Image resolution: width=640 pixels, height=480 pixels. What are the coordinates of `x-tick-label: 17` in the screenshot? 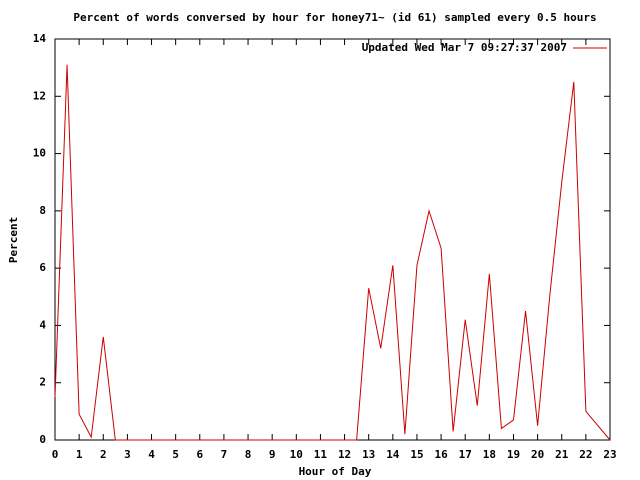 It's located at (465, 454).